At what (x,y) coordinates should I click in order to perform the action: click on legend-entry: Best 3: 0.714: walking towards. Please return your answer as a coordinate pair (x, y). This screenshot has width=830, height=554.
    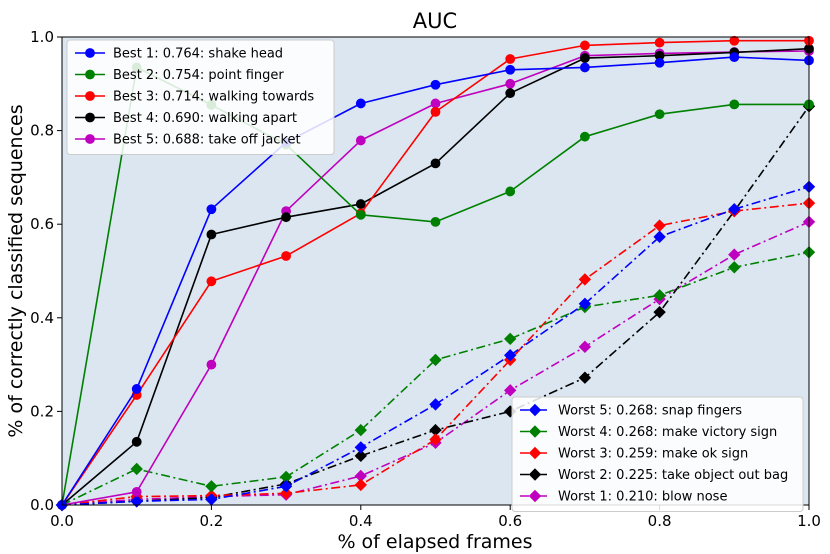
    Looking at the image, I should click on (194, 97).